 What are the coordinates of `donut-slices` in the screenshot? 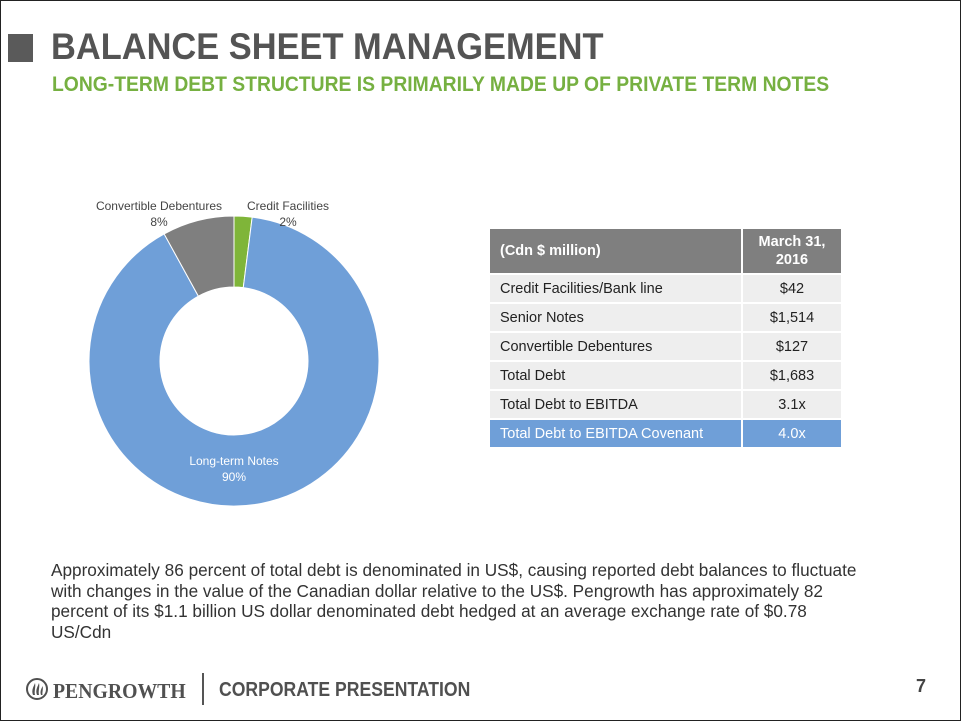 It's located at (234, 361).